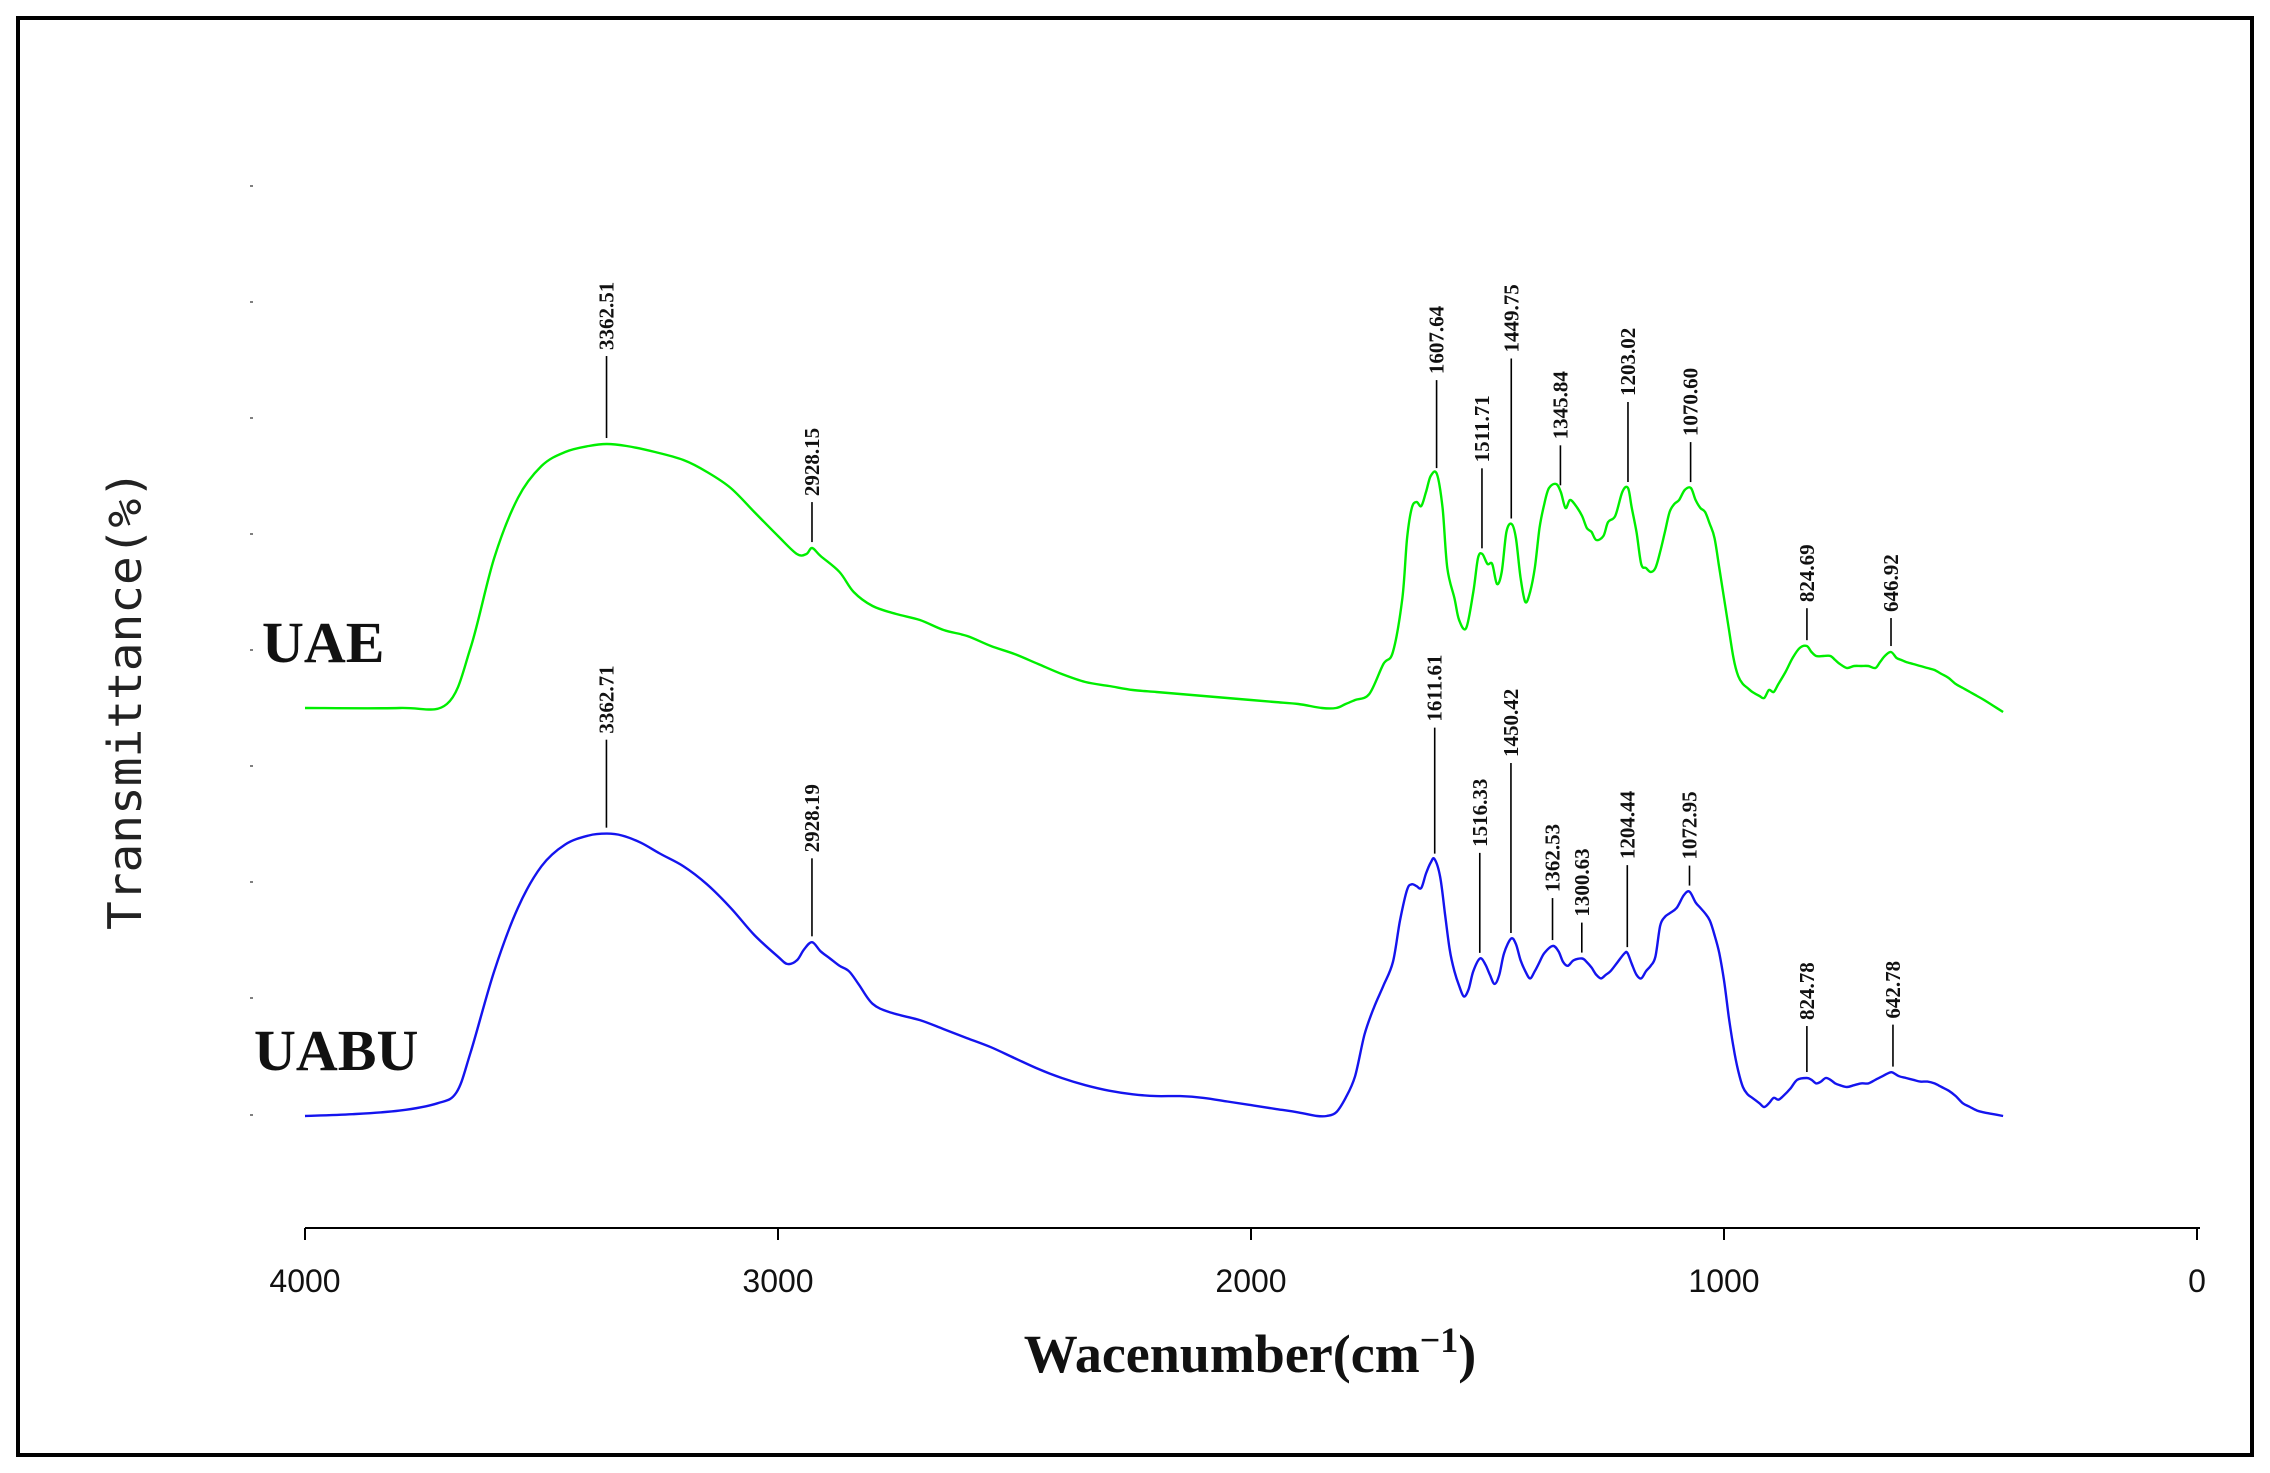 This screenshot has width=2270, height=1473. I want to click on peak-label: 1450.42, so click(1511, 723).